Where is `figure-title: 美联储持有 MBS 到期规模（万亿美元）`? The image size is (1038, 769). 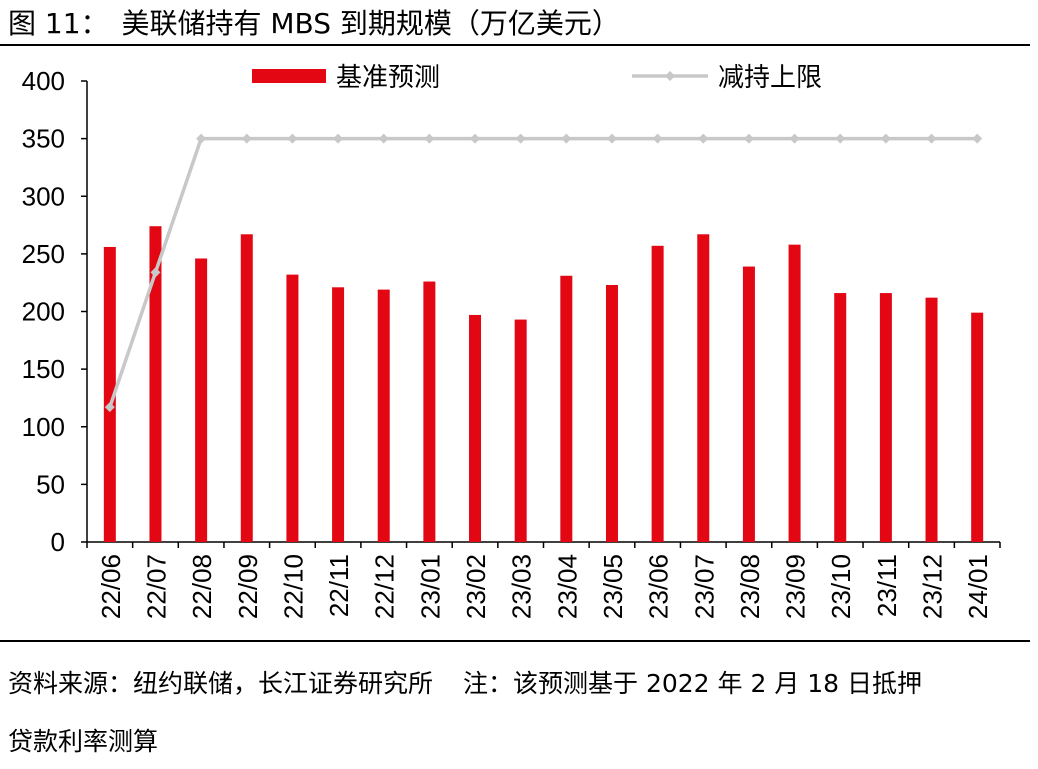
figure-title: 美联储持有 MBS 到期规模（万亿美元） is located at coordinates (370, 23).